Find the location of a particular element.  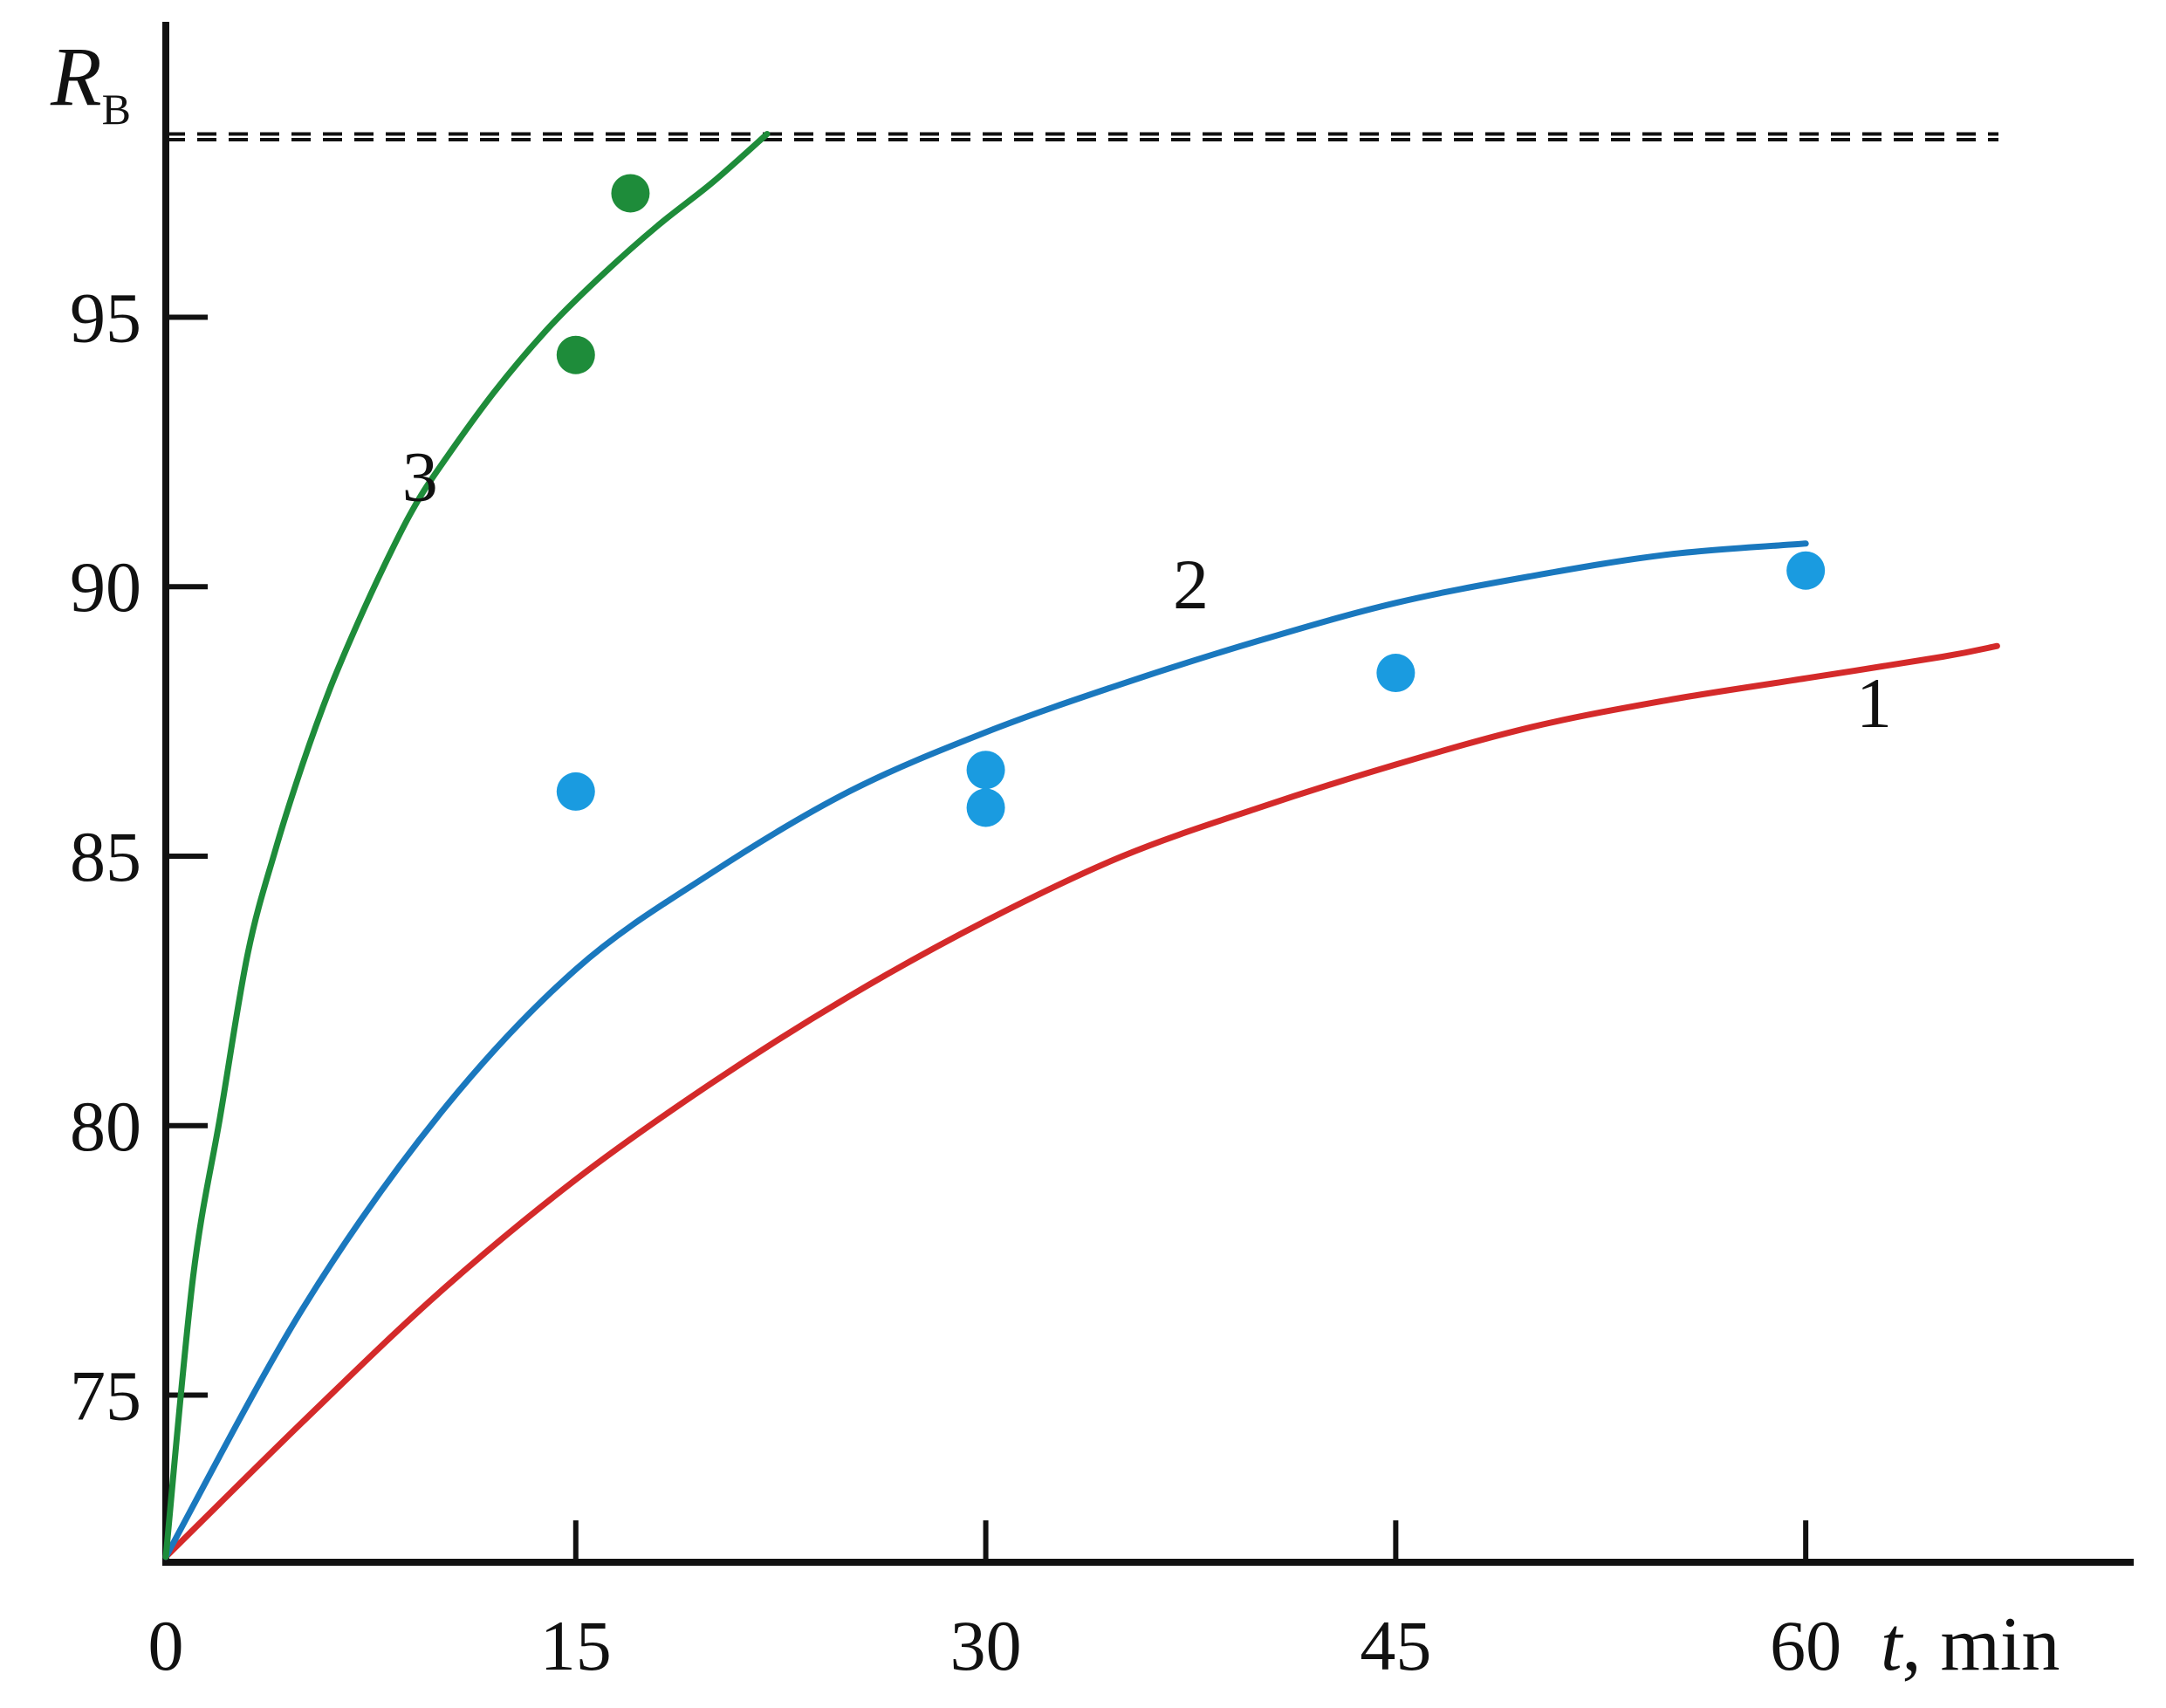

y-axis-title: RB is located at coordinates (90, 82).